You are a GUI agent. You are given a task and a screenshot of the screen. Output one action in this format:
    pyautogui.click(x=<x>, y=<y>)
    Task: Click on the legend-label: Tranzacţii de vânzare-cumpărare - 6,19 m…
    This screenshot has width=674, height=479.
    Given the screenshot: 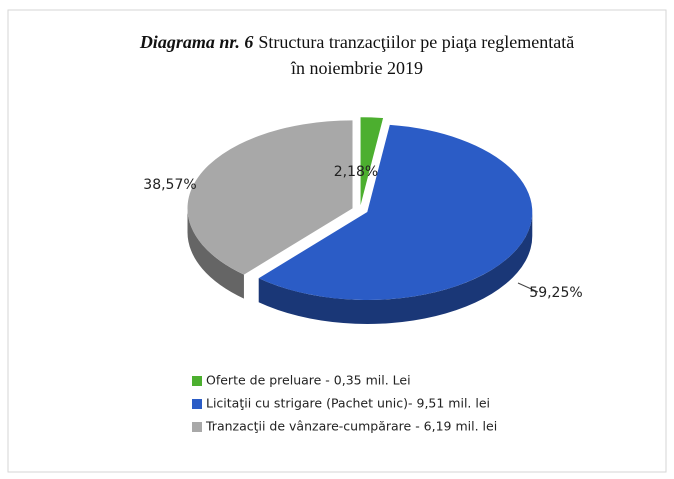 What is the action you would take?
    pyautogui.click(x=351, y=426)
    